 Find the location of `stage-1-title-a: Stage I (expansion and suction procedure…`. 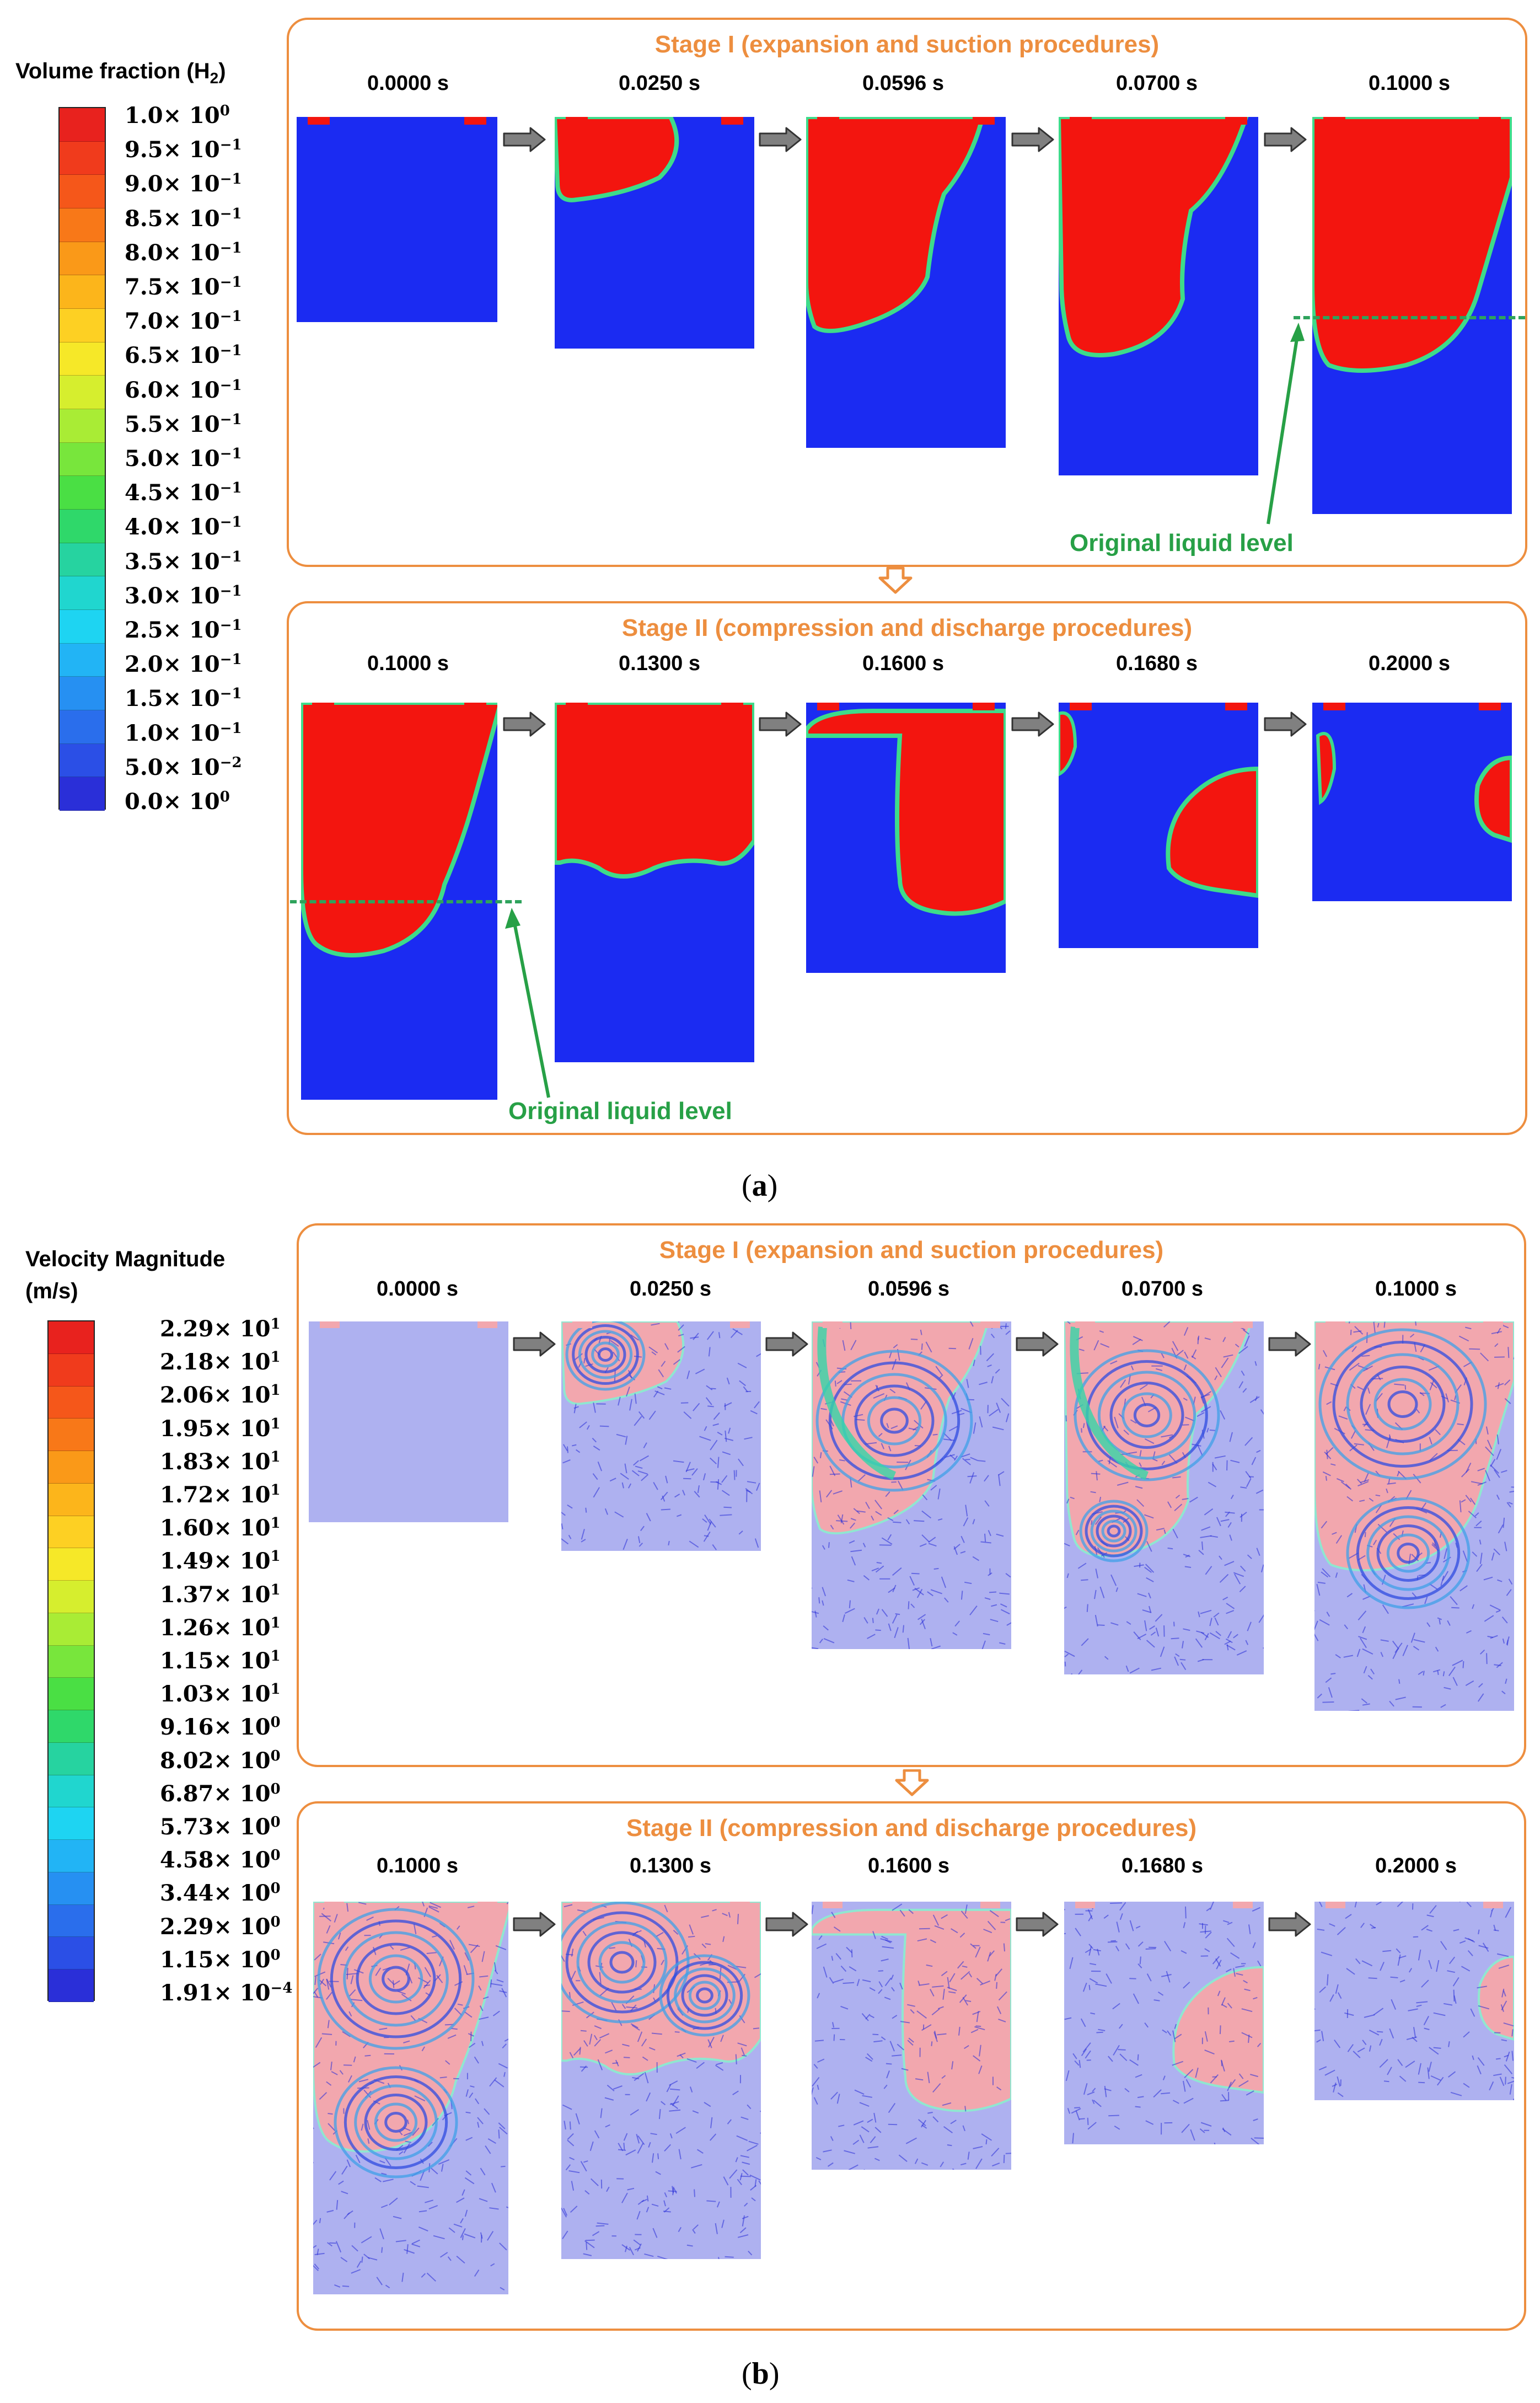

stage-1-title-a: Stage I (expansion and suction procedure… is located at coordinates (907, 44).